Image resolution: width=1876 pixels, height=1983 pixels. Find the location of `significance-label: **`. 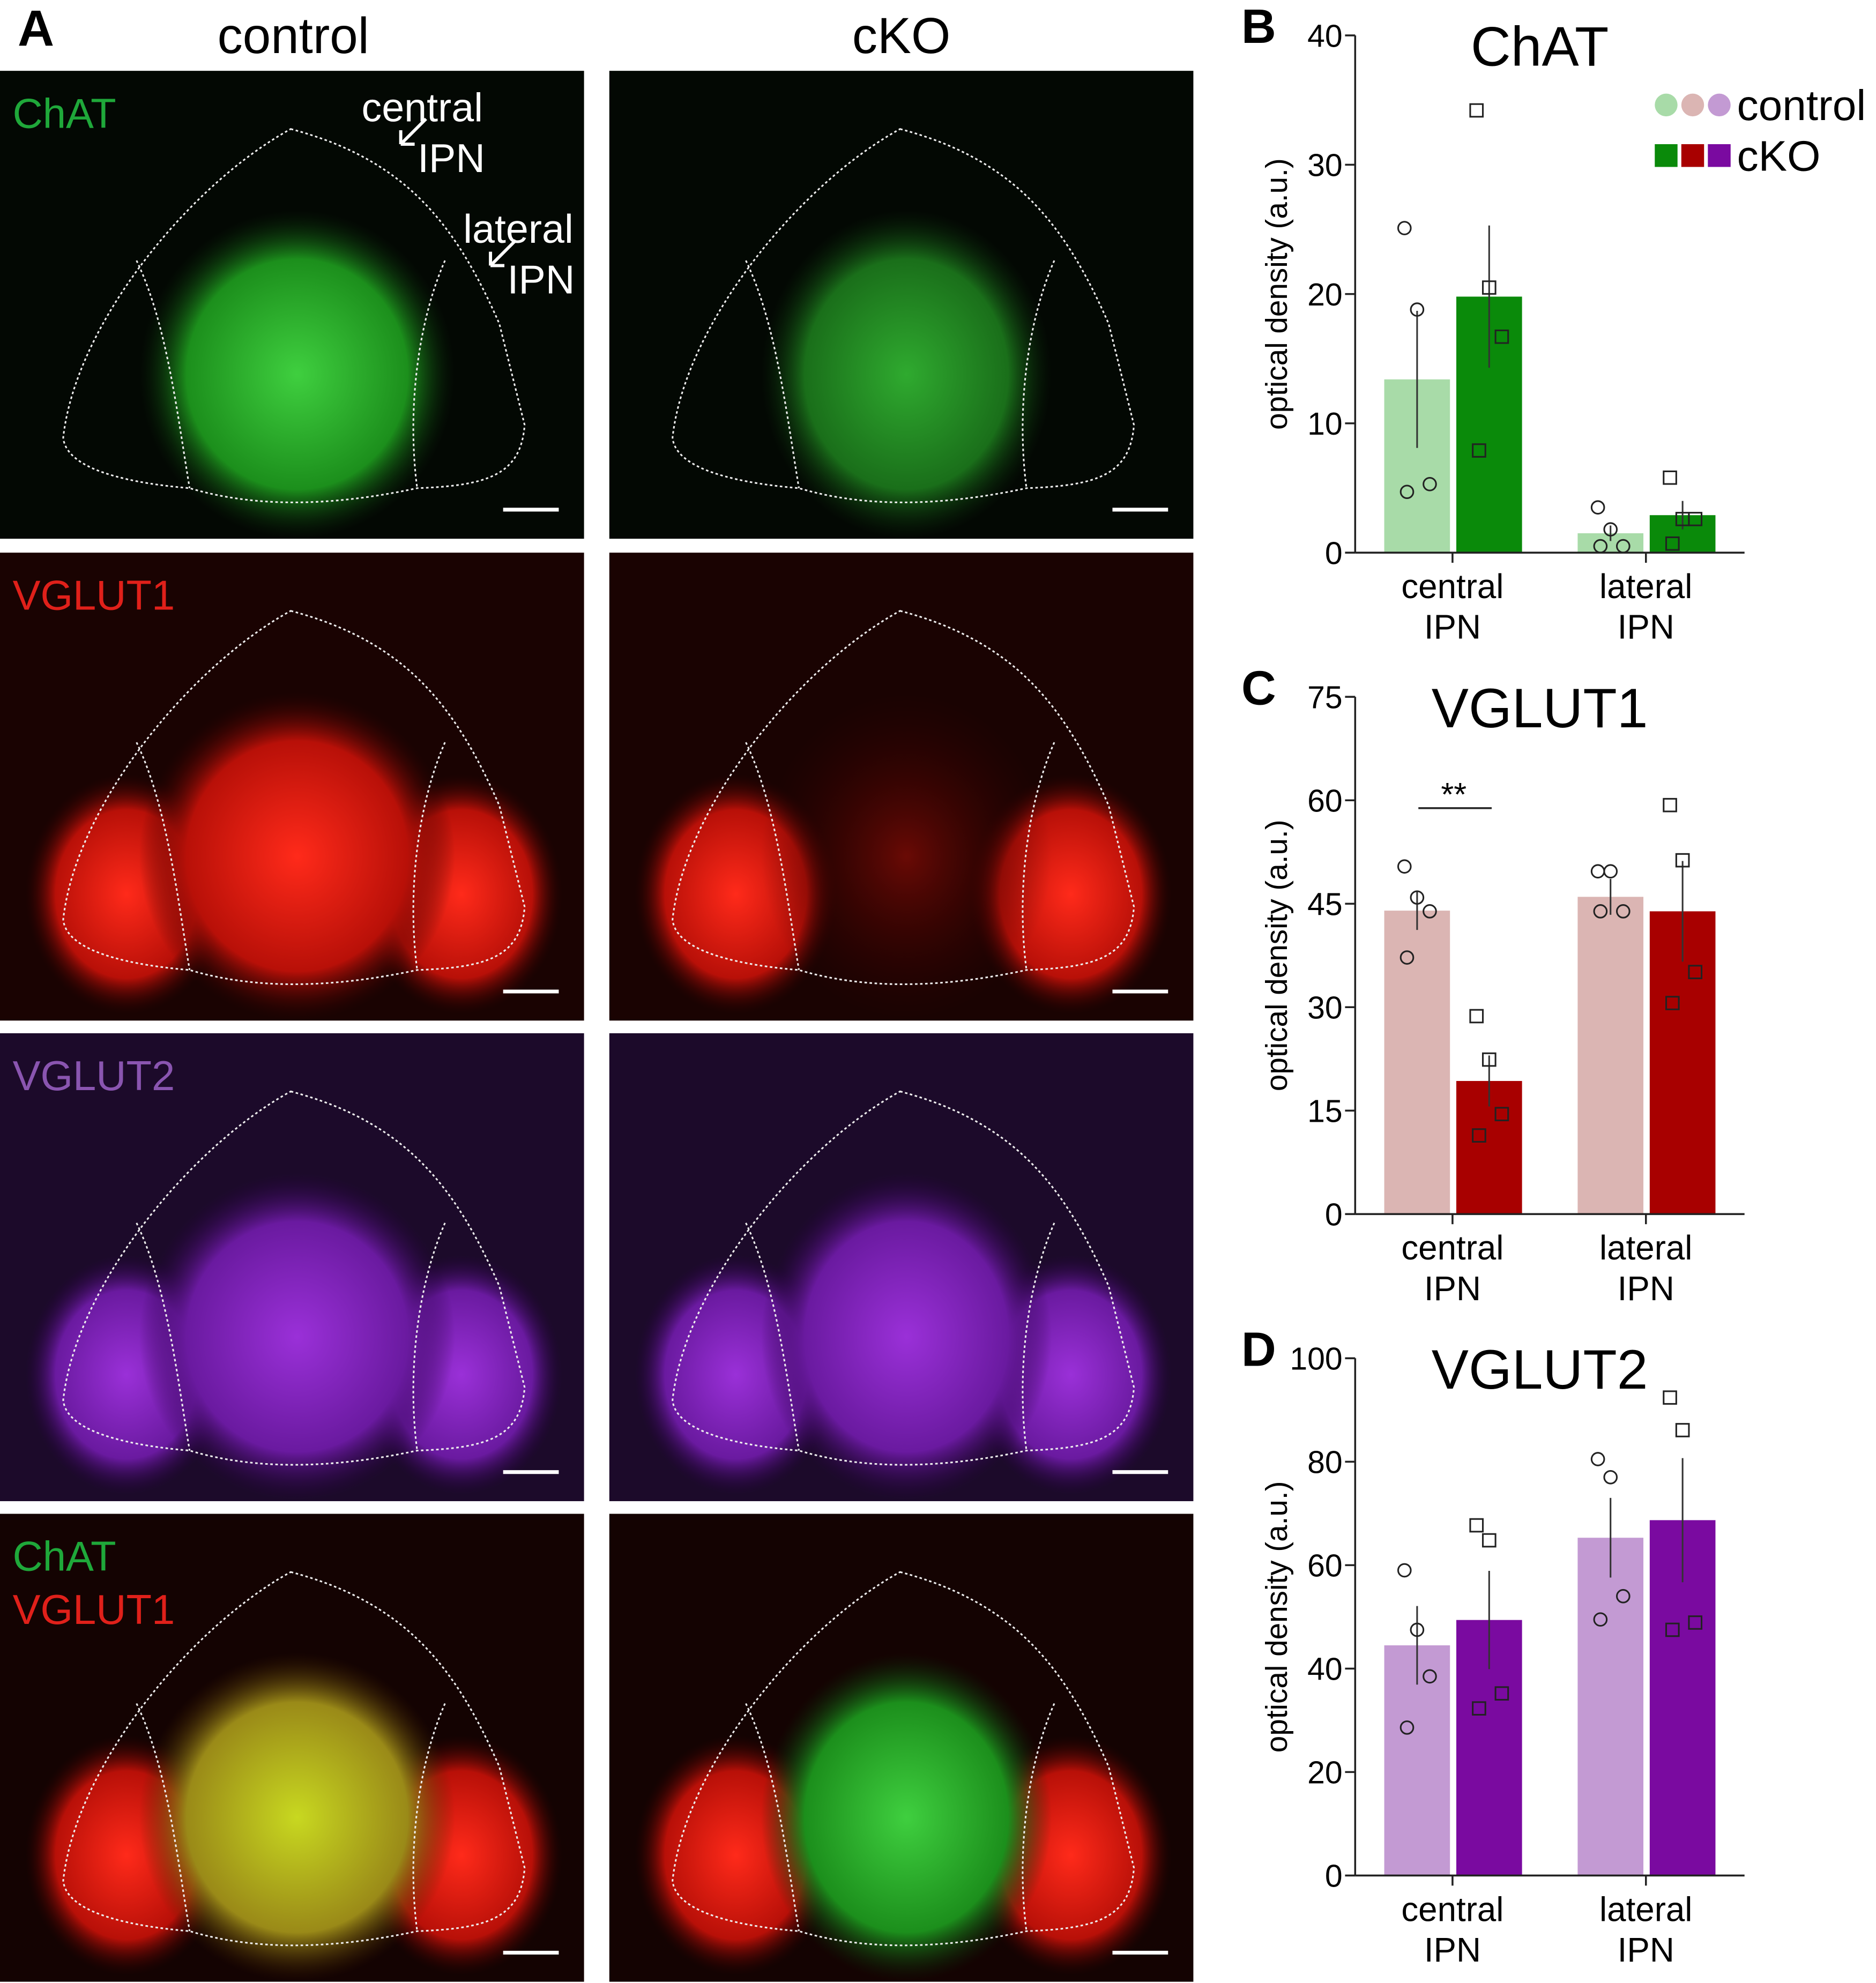

significance-label: ** is located at coordinates (1453, 794).